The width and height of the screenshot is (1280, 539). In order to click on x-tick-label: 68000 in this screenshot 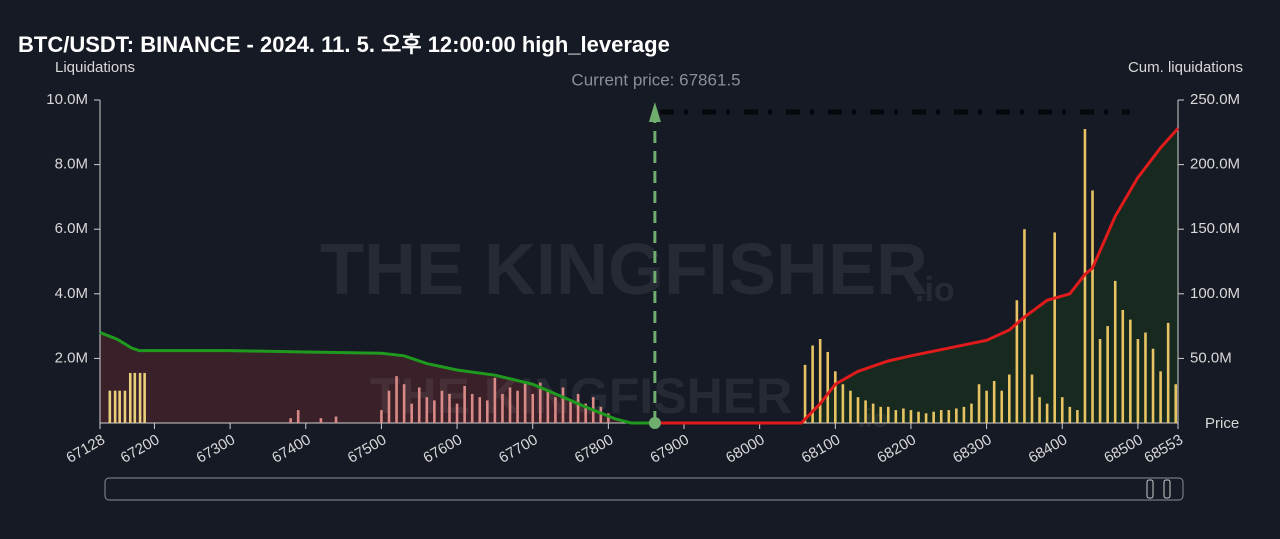, I will do `click(745, 449)`.